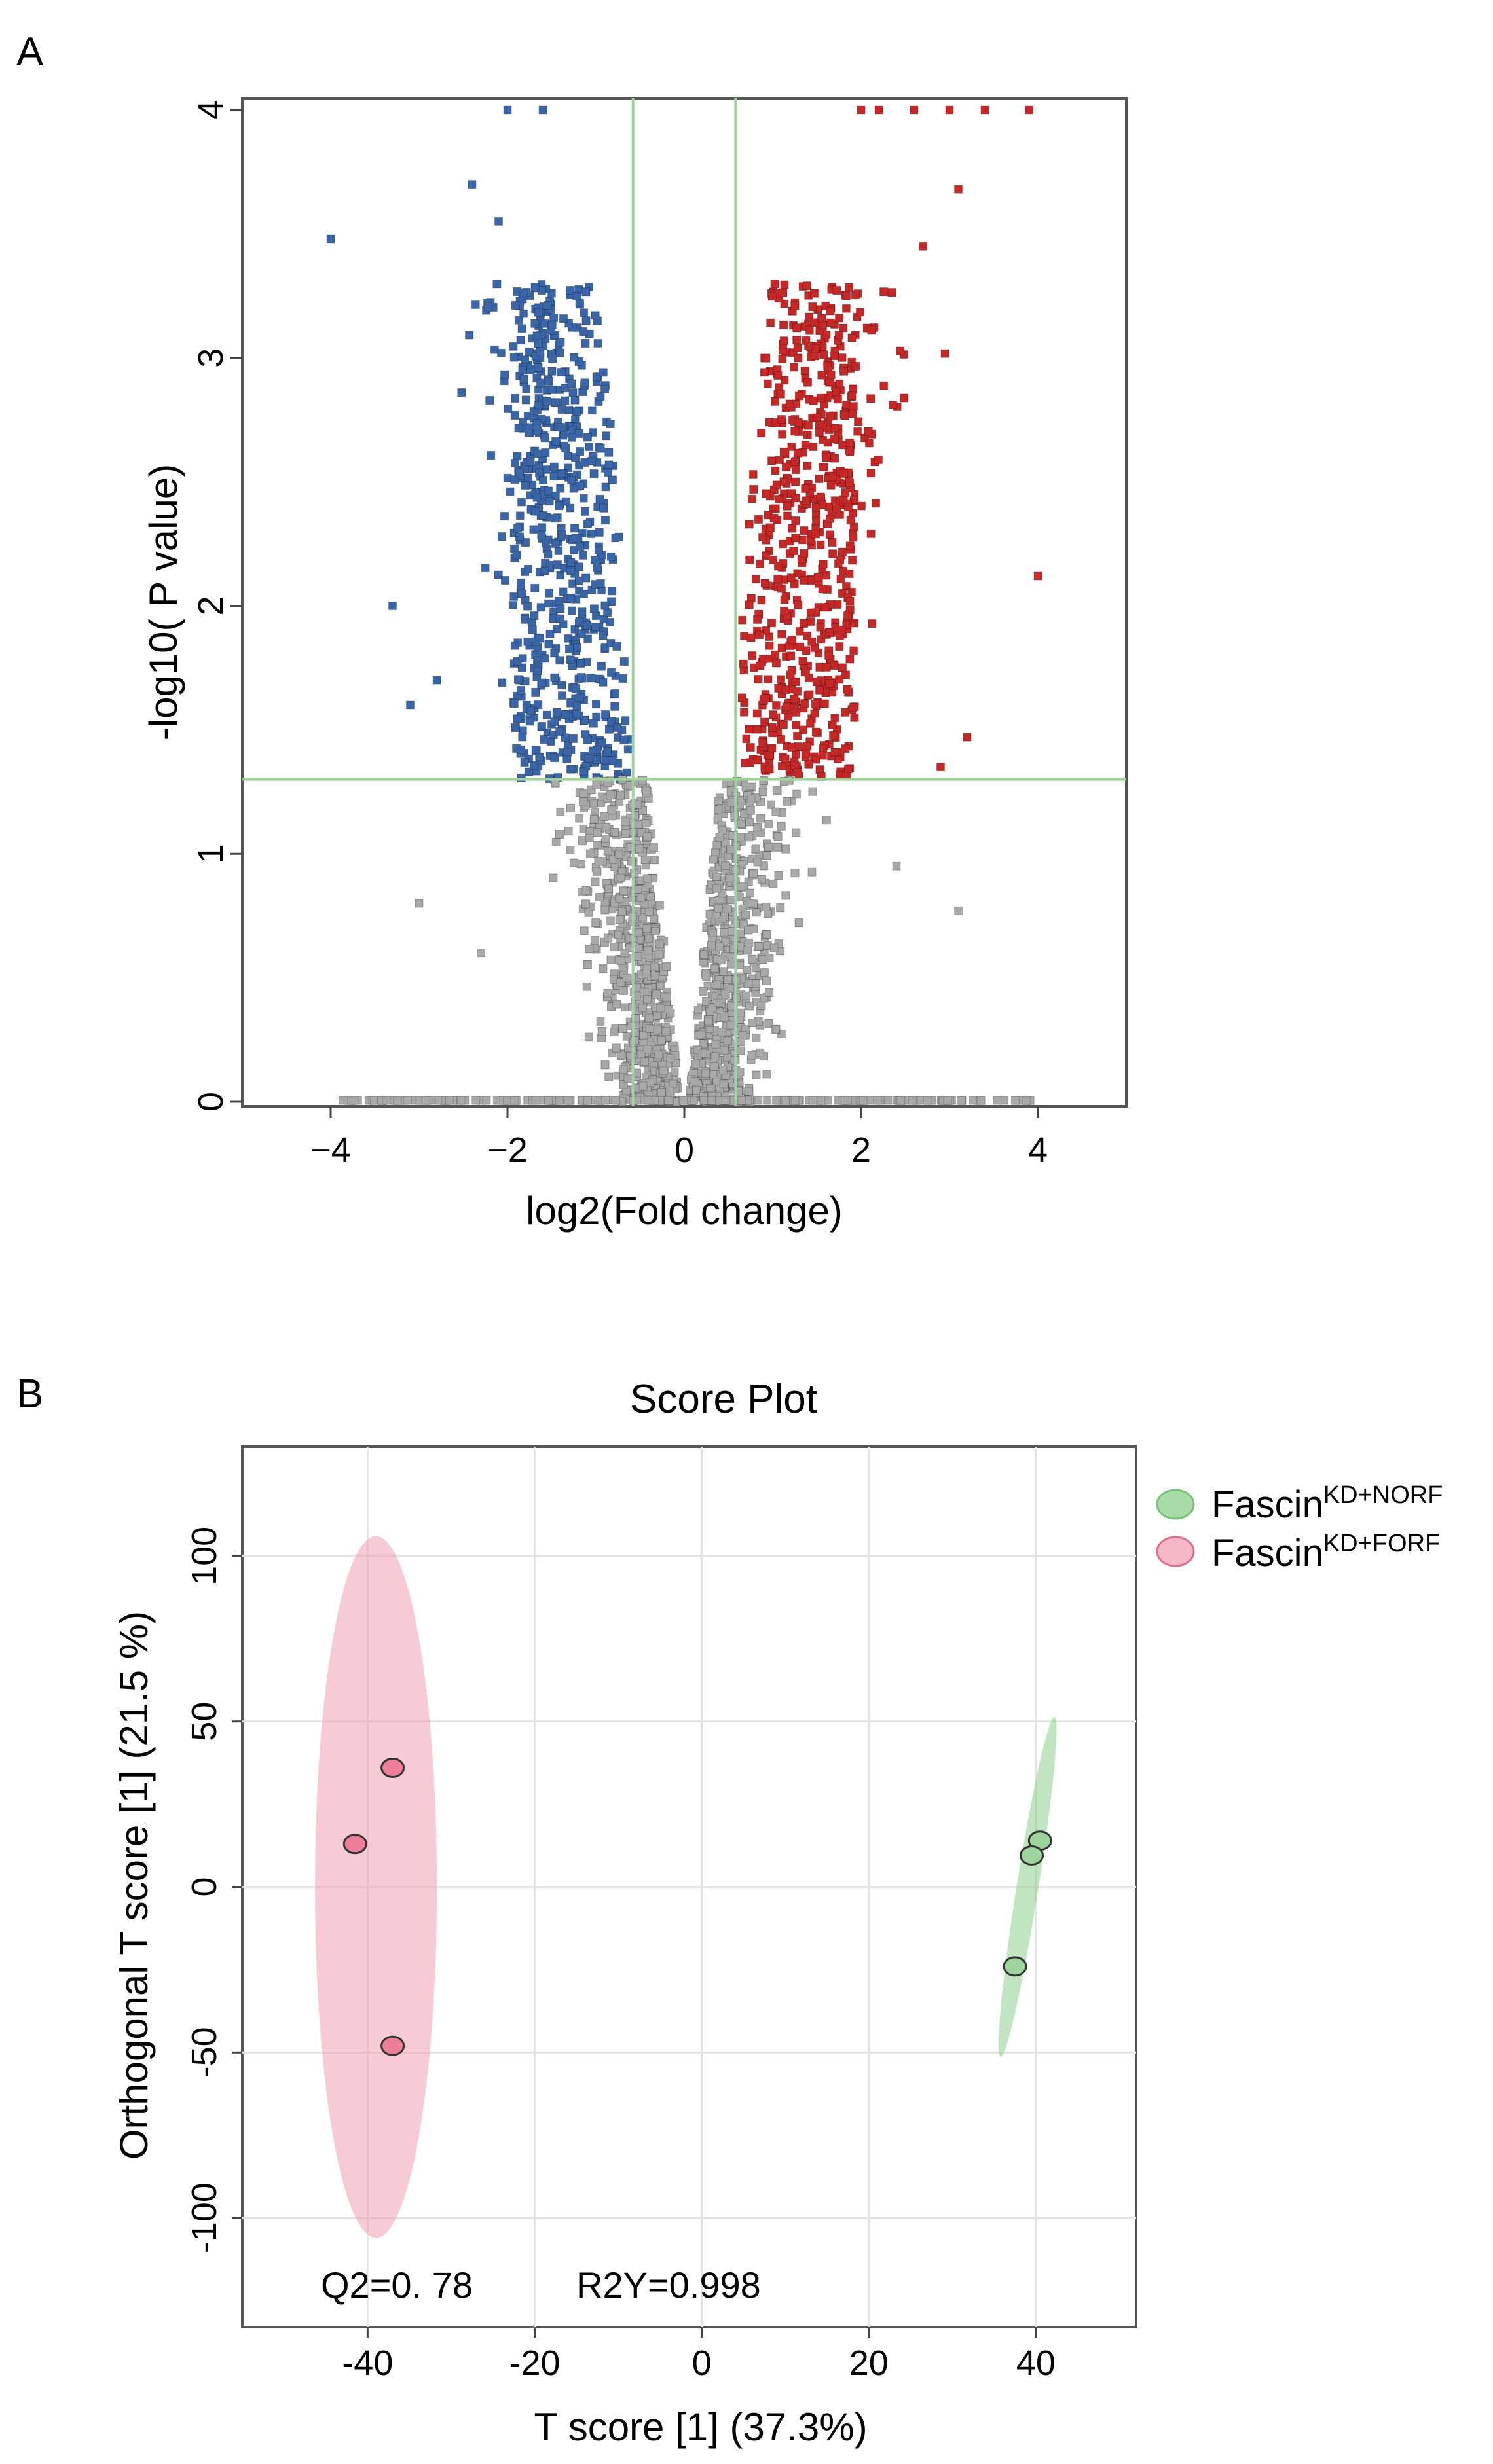  What do you see at coordinates (29, 1394) in the screenshot?
I see `panel-label-b: B` at bounding box center [29, 1394].